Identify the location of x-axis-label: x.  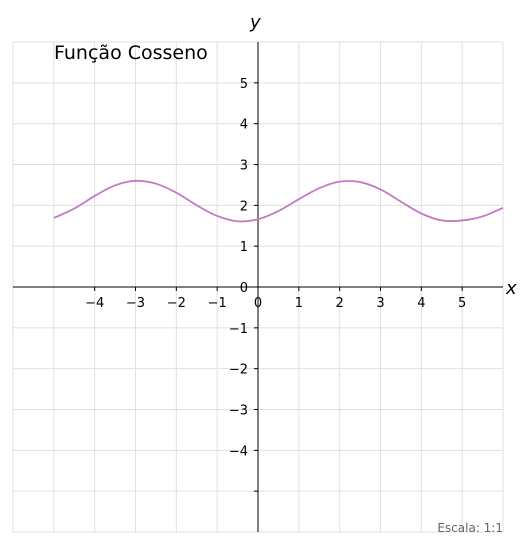
(511, 288).